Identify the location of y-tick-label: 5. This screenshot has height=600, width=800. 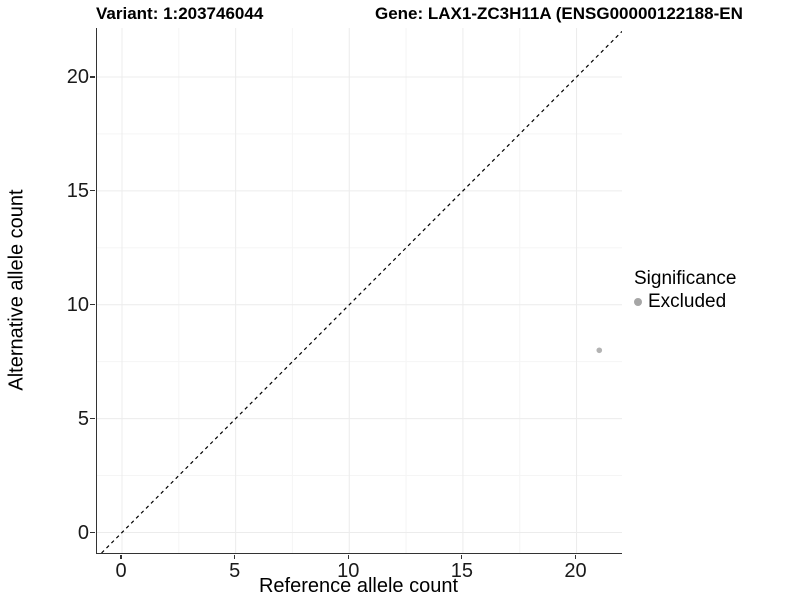
(83, 418).